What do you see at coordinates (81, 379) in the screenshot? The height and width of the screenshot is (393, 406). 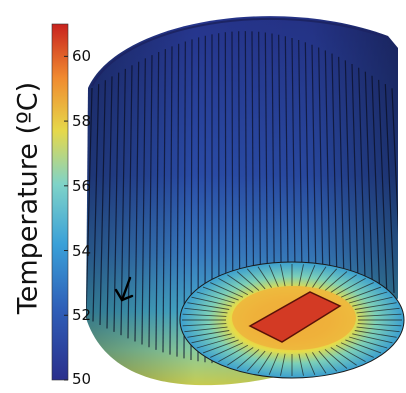 I see `colorbar-tick-label: 50` at bounding box center [81, 379].